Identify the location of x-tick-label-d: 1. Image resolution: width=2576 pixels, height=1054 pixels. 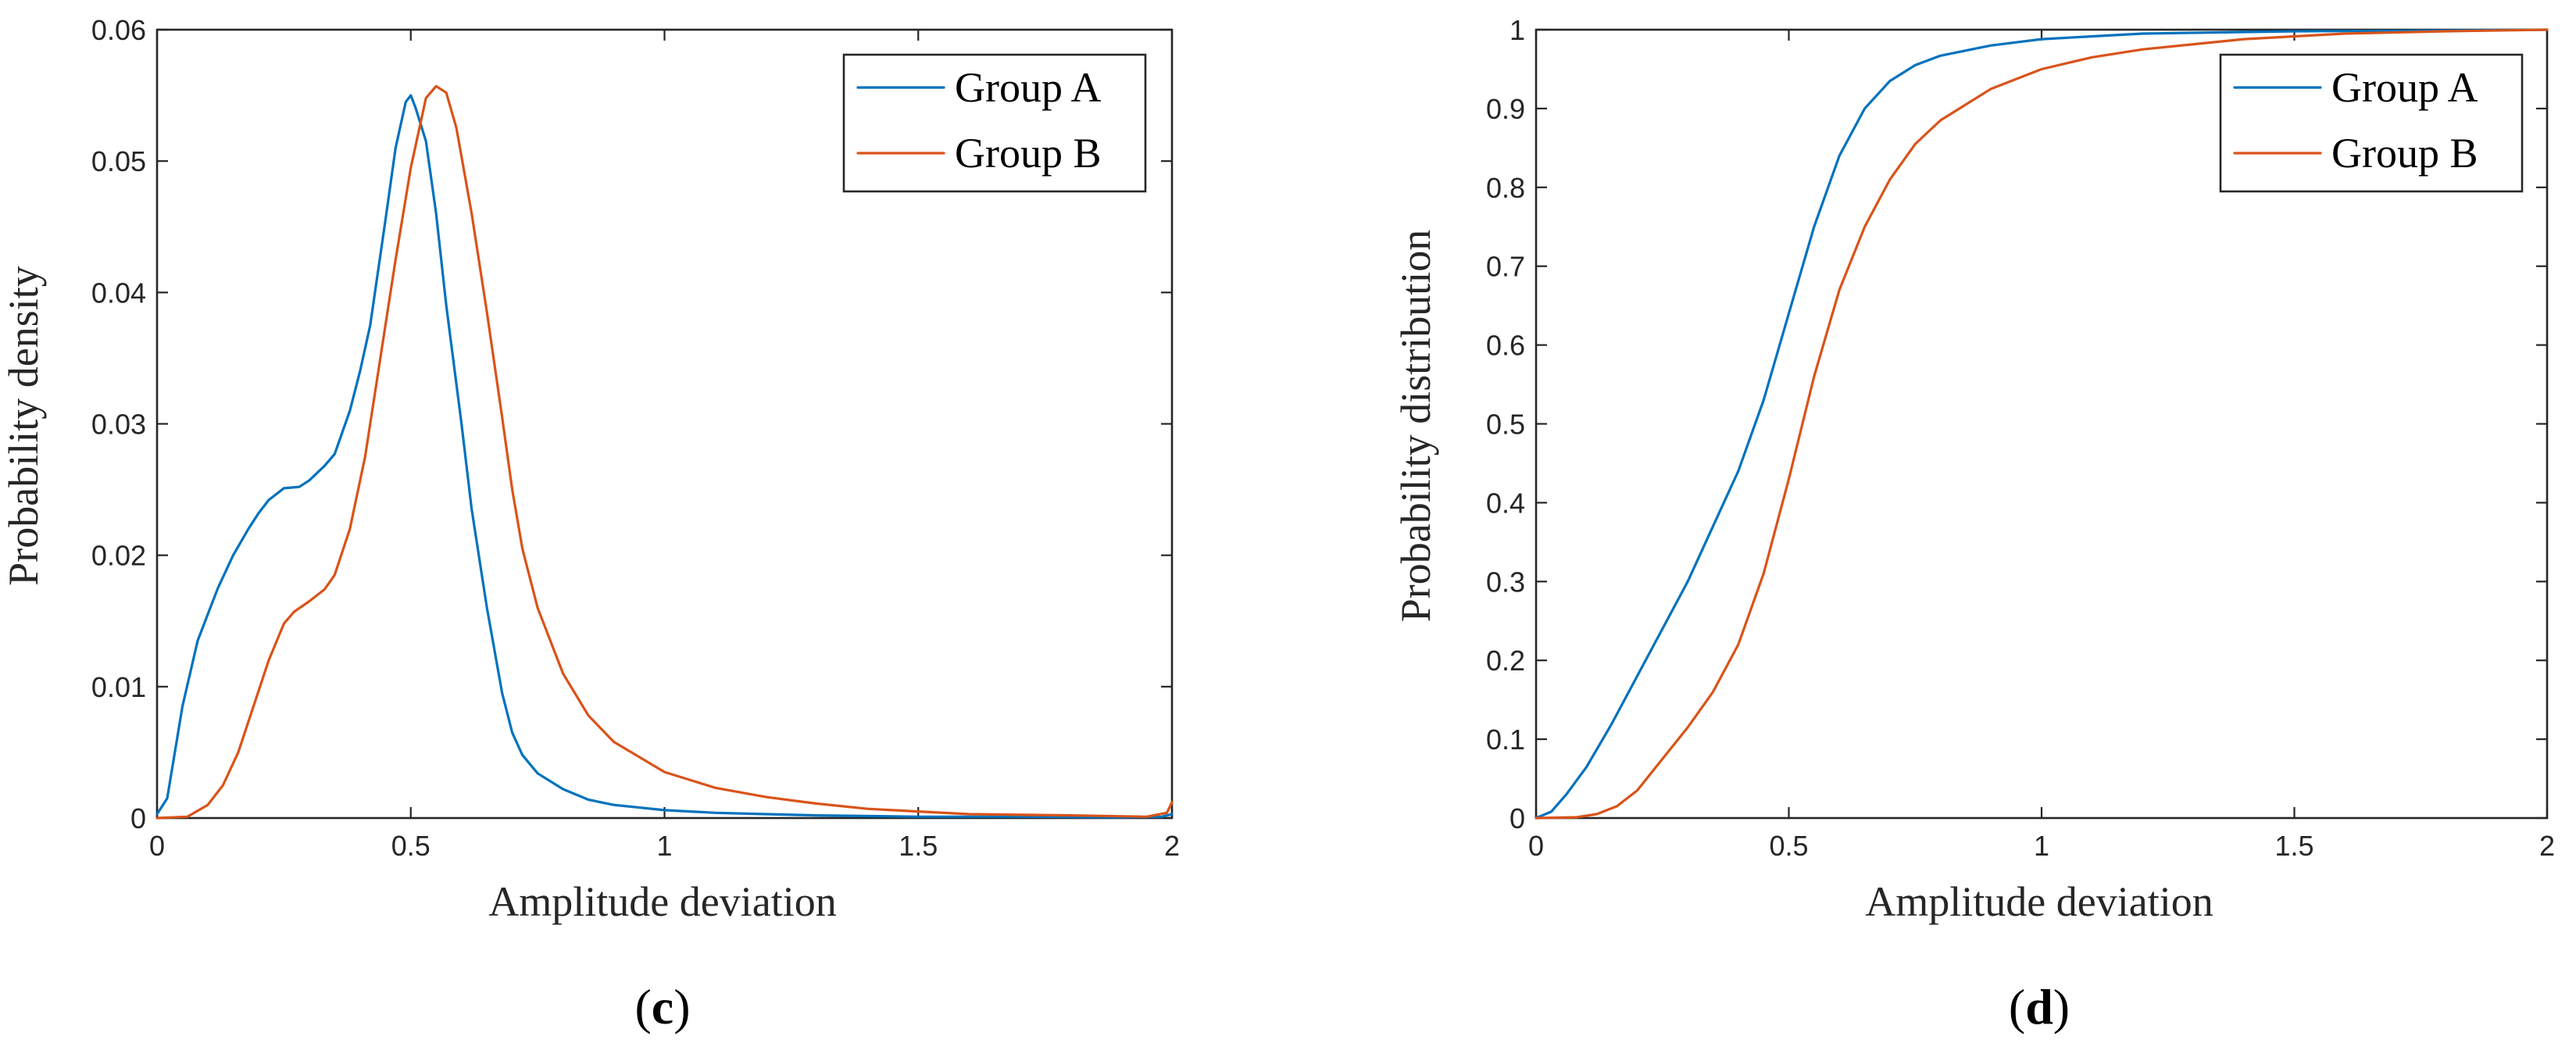
(2042, 846).